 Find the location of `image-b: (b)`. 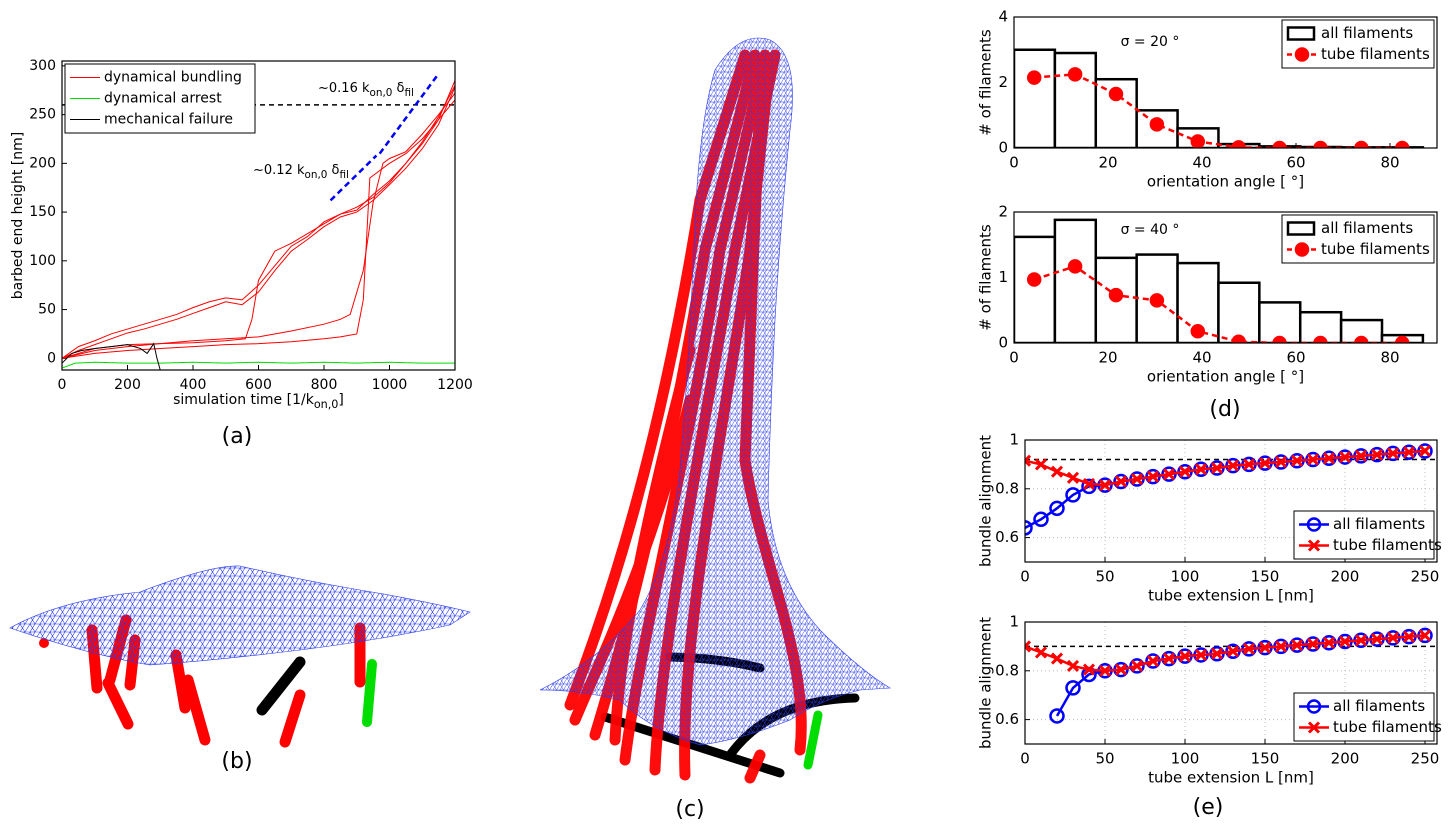

image-b: (b) is located at coordinates (240, 669).